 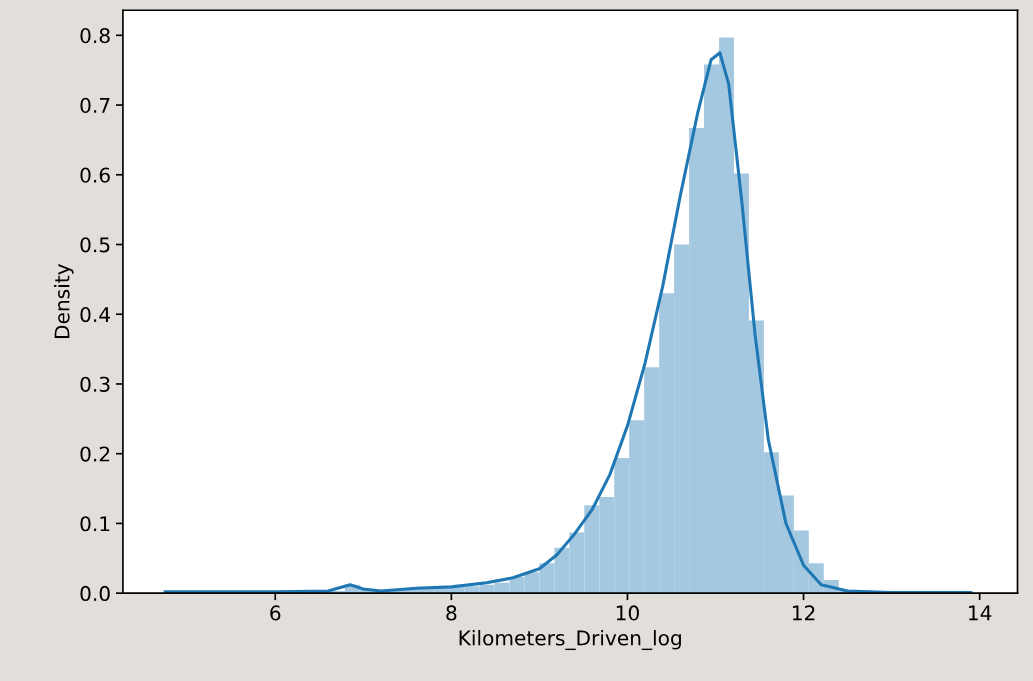 What do you see at coordinates (627, 613) in the screenshot?
I see `x-tick-label: 10` at bounding box center [627, 613].